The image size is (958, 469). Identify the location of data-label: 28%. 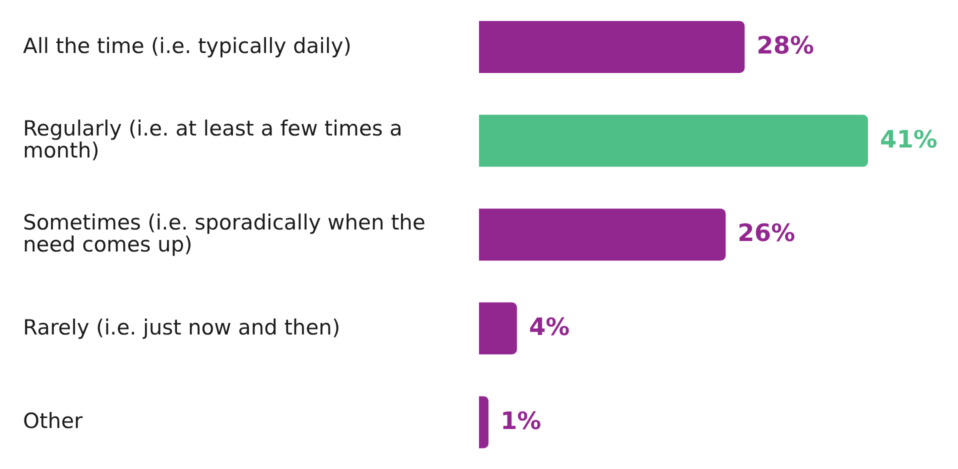
(785, 46).